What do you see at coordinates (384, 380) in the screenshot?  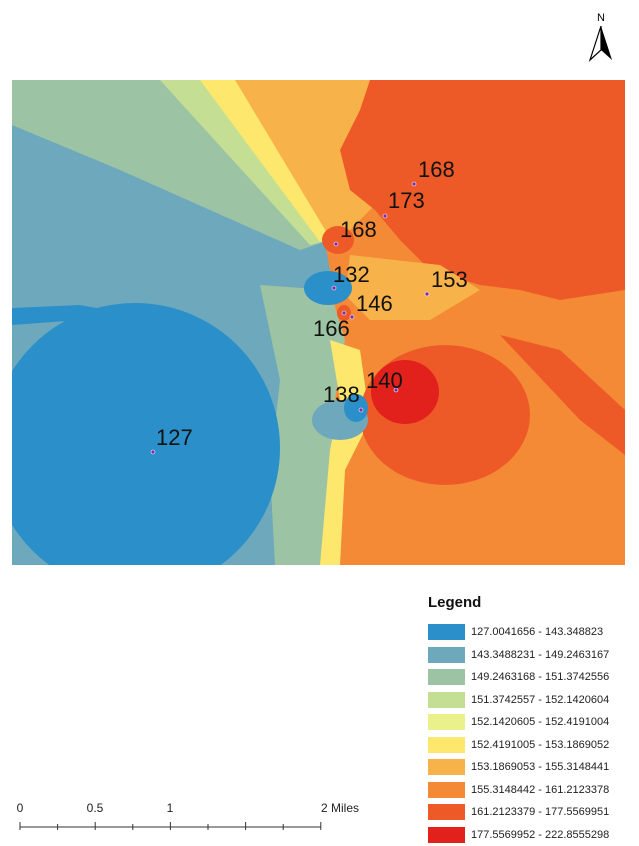 I see `sample-point-label: 140` at bounding box center [384, 380].